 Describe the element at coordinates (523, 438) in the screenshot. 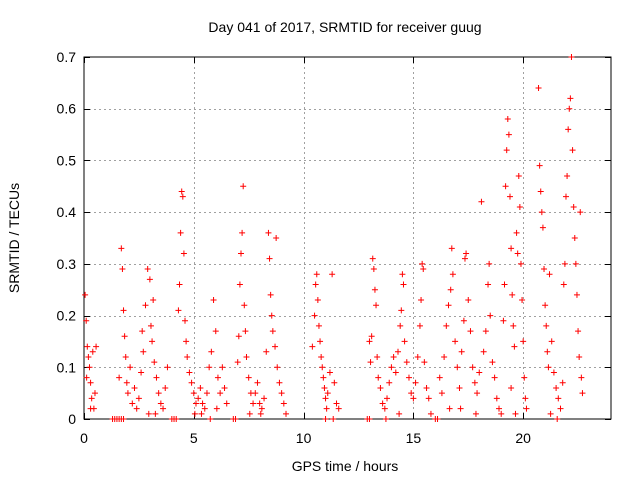

I see `x-tick-label: 20` at that location.